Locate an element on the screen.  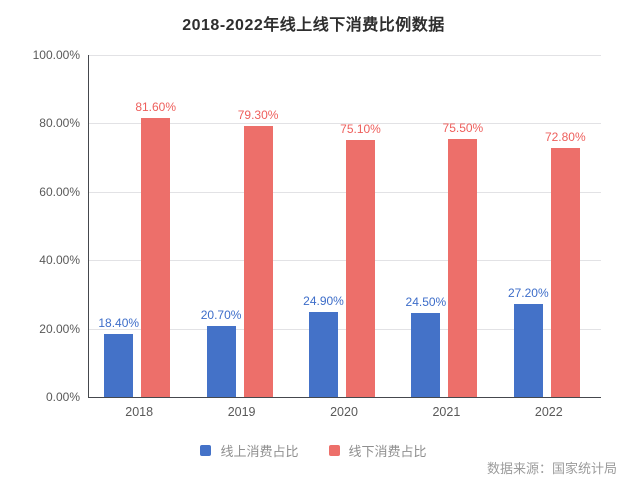
x-axis-label: 2019 is located at coordinates (241, 412).